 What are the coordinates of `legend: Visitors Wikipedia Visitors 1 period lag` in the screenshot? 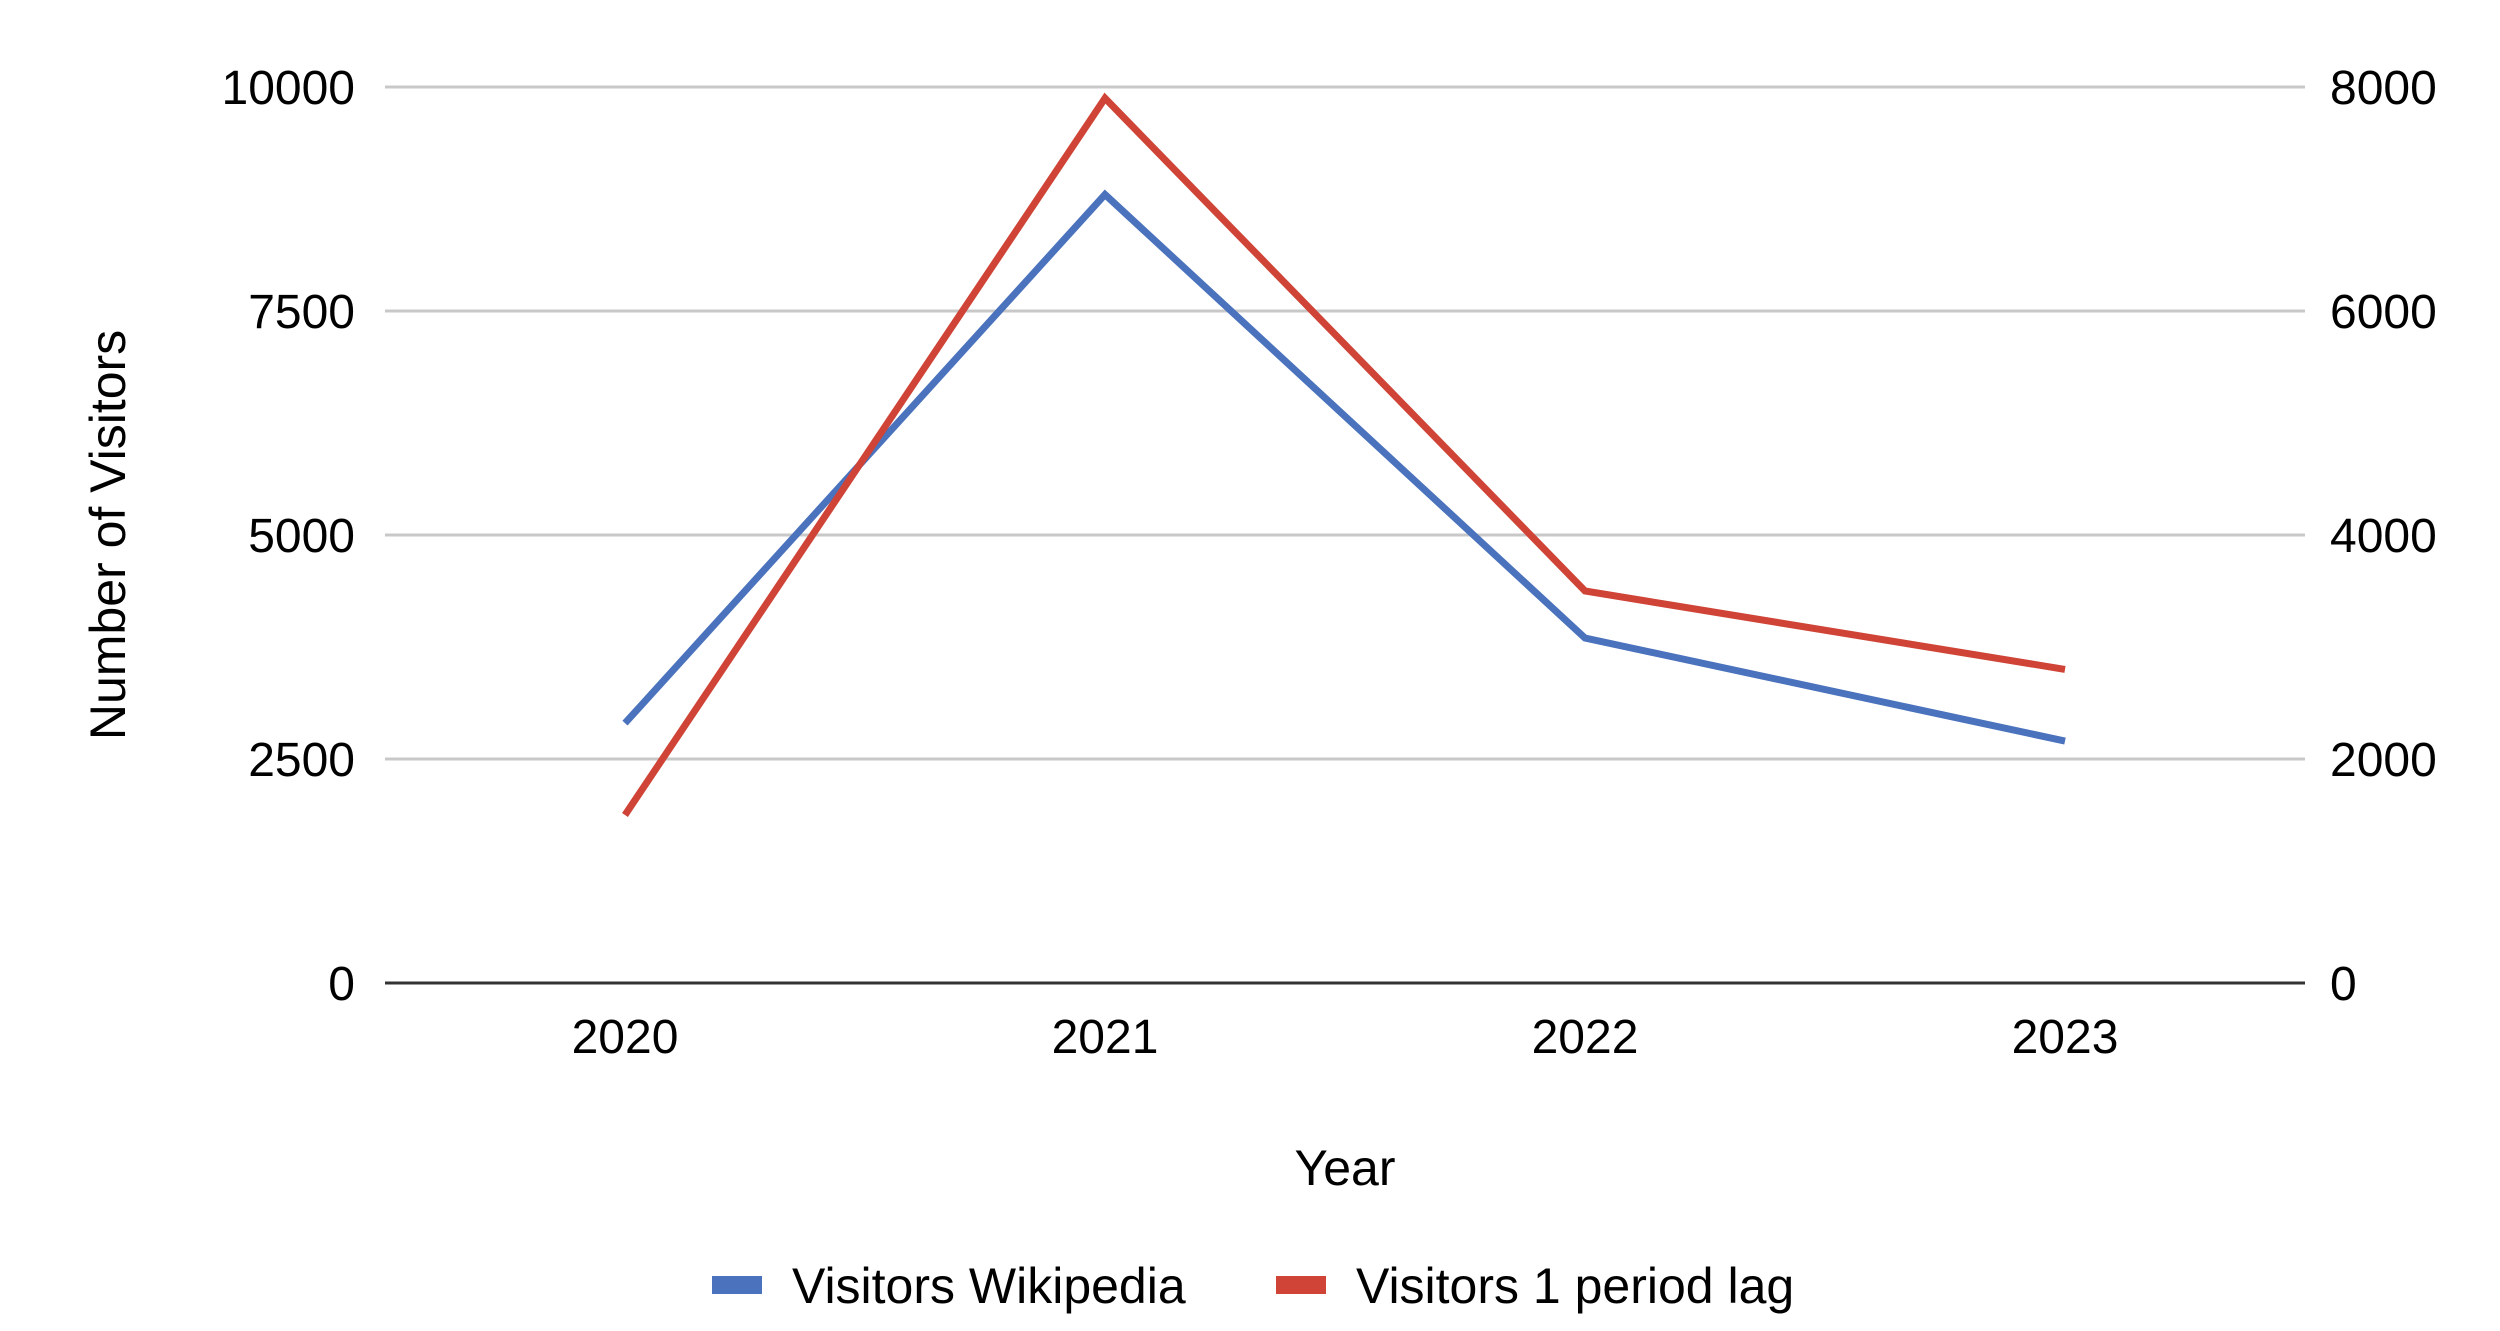 It's located at (1253, 1286).